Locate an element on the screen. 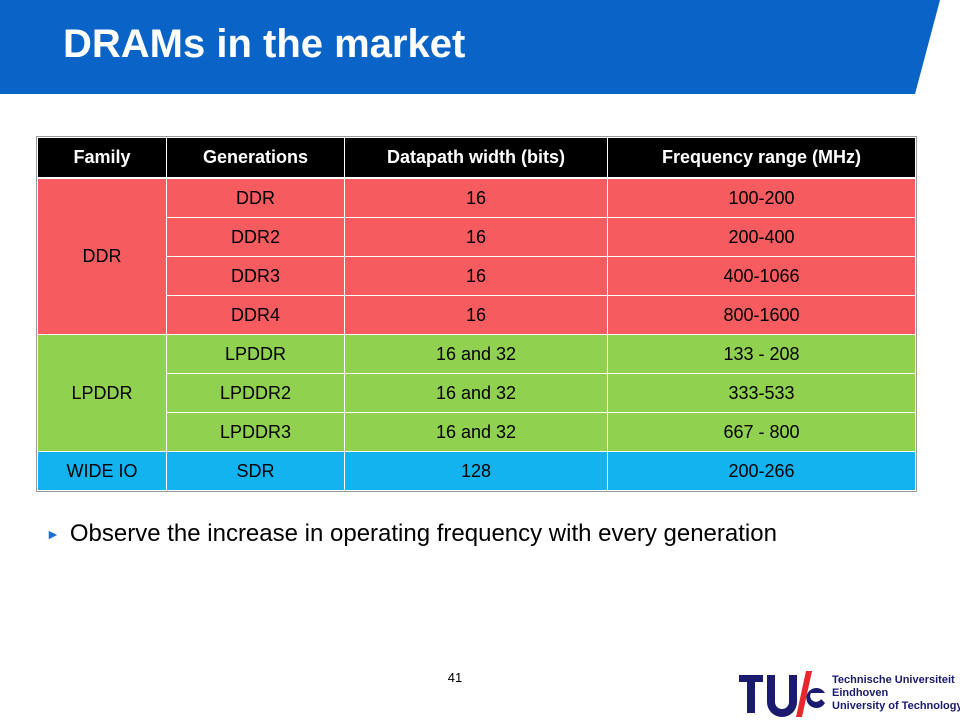 This screenshot has height=720, width=960. table-row: LPDDR2 16 and 32 333-533 is located at coordinates (477, 393).